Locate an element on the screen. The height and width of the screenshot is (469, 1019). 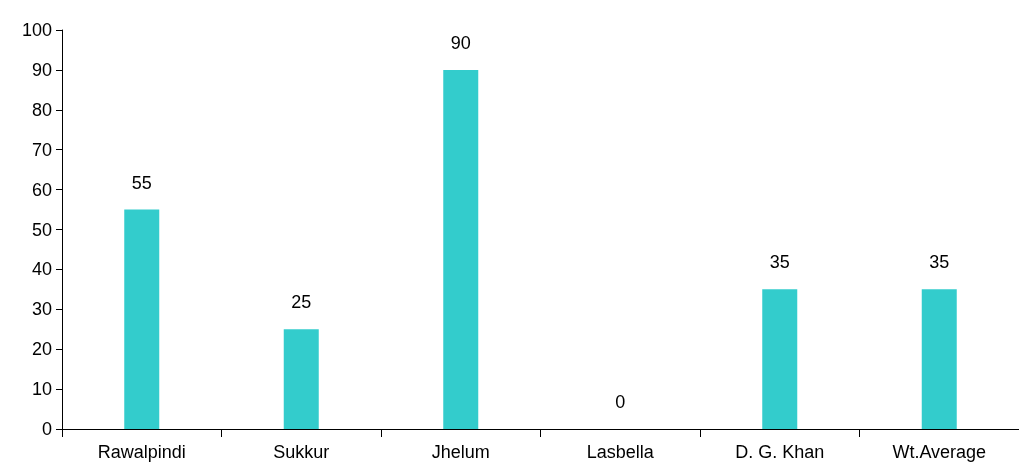
x-tick-label: D. G. Khan is located at coordinates (780, 452).